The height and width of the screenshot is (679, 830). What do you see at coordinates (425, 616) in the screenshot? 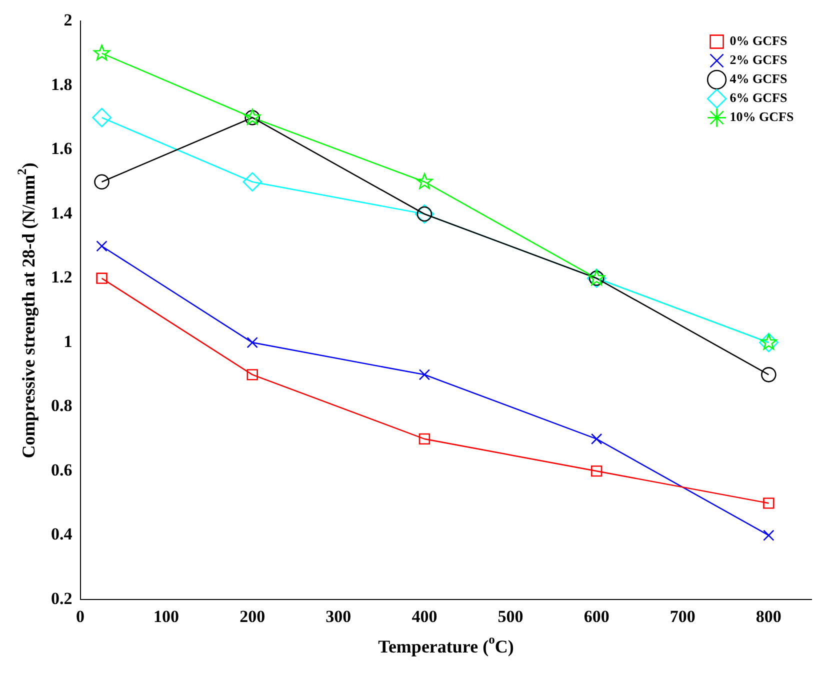
I see `x-tick-label: 400` at bounding box center [425, 616].